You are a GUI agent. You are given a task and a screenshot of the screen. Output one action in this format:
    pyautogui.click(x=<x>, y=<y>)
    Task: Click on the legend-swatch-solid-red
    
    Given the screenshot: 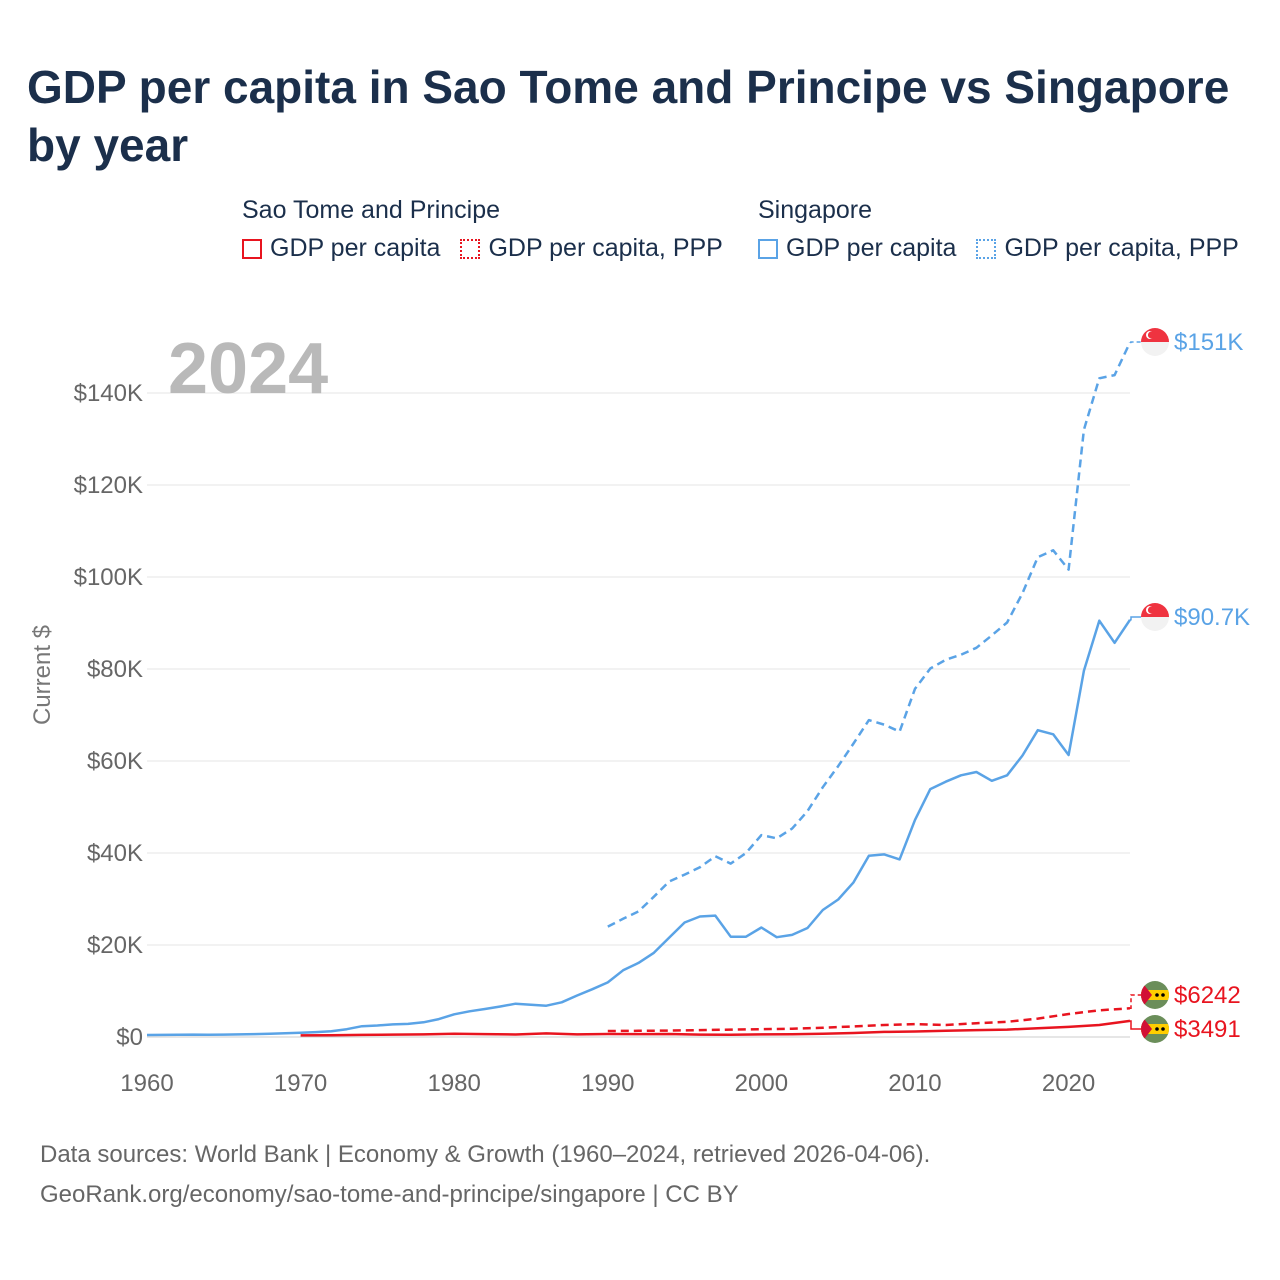 What is the action you would take?
    pyautogui.click(x=252, y=248)
    